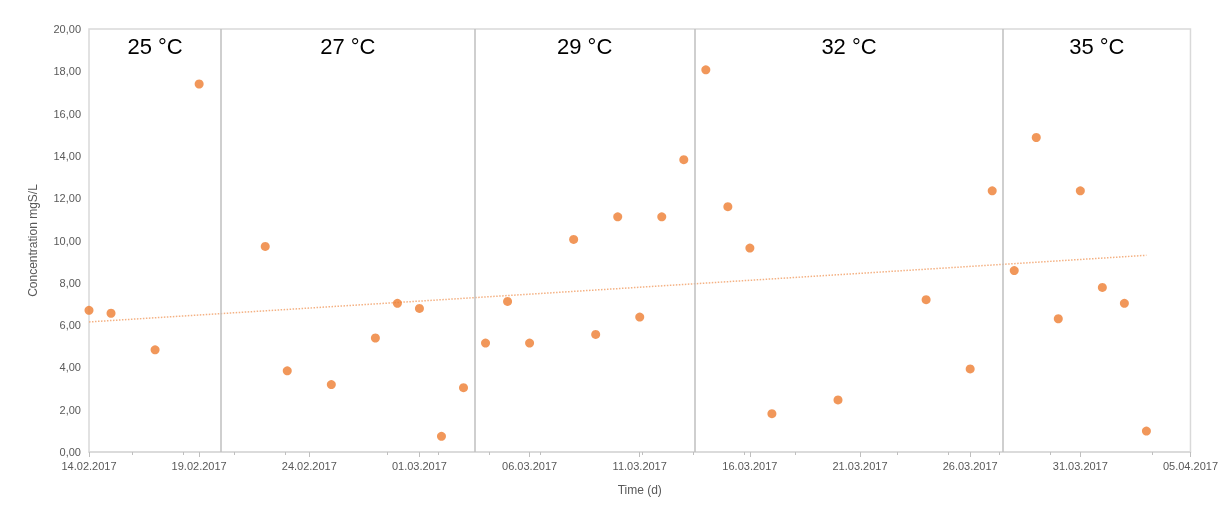 This screenshot has width=1229, height=513. What do you see at coordinates (419, 465) in the screenshot?
I see `x-tick-label: 01.03.2017` at bounding box center [419, 465].